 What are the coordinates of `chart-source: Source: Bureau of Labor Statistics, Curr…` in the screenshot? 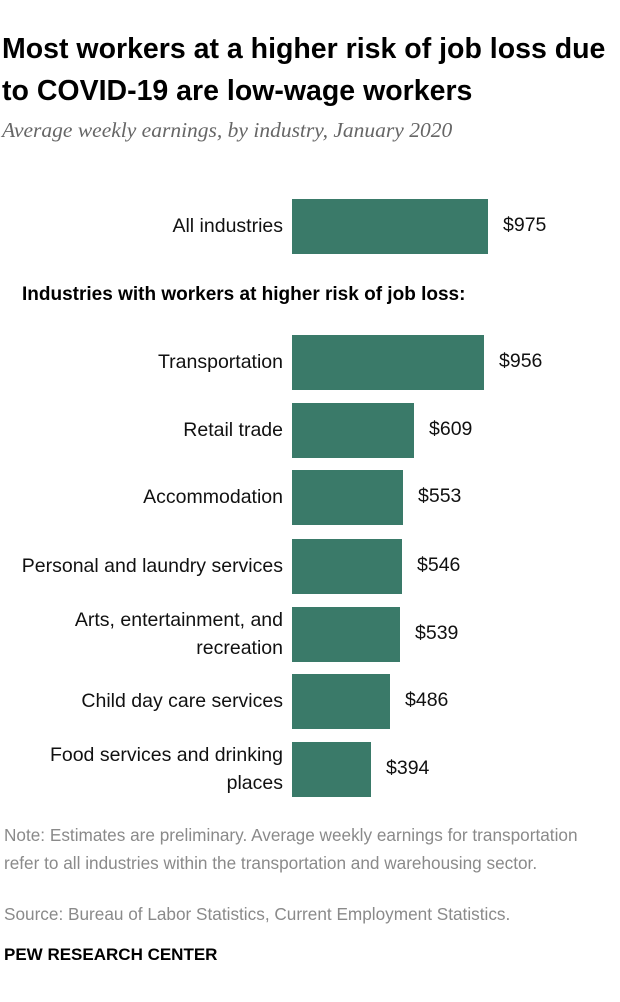 It's located at (257, 914).